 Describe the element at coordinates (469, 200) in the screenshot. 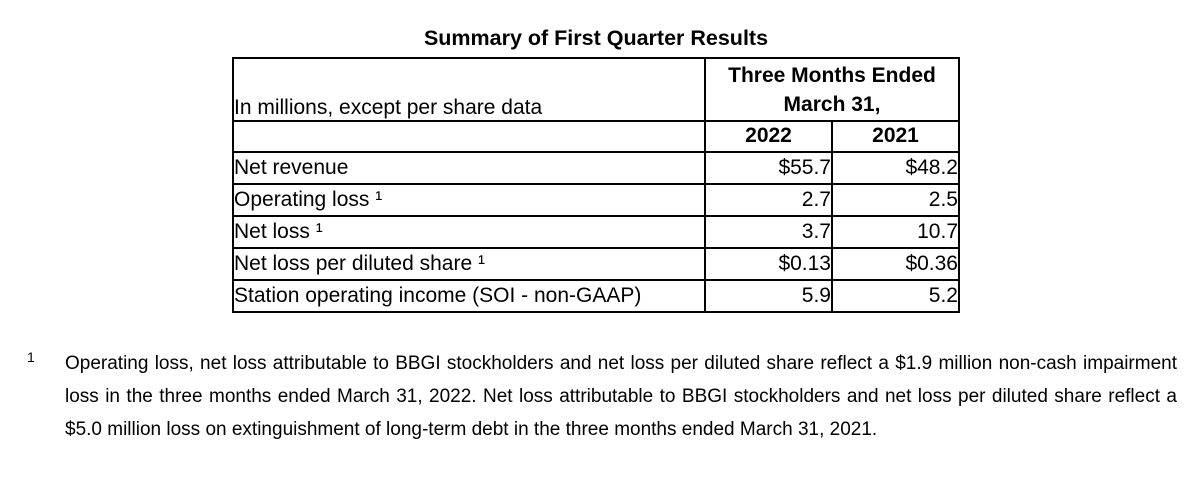

I see `row-label: Operating loss ¹` at that location.